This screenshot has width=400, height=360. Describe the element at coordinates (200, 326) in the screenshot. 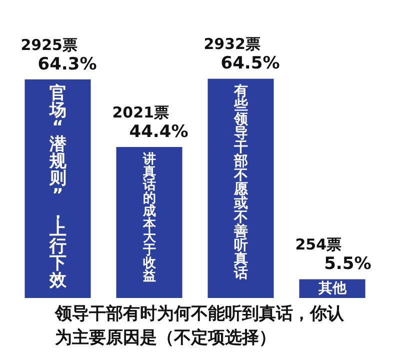

I see `text: 领导干部有时为何不能听到真话，你认为主要原因是（不定项选择）` at that location.